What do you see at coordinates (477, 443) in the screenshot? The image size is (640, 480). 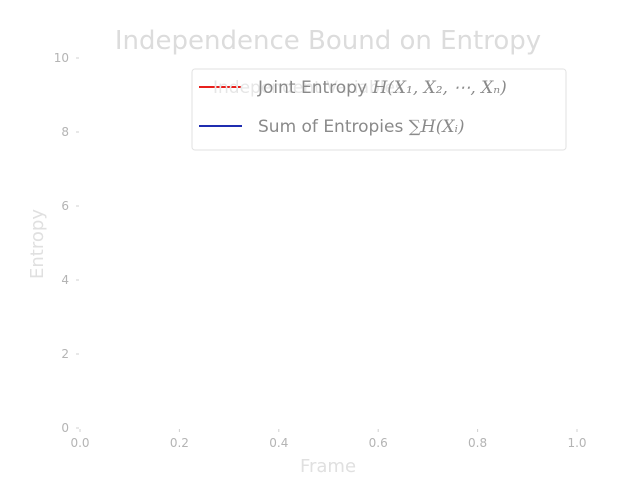 I see `x-tick-label: 0.8` at bounding box center [477, 443].